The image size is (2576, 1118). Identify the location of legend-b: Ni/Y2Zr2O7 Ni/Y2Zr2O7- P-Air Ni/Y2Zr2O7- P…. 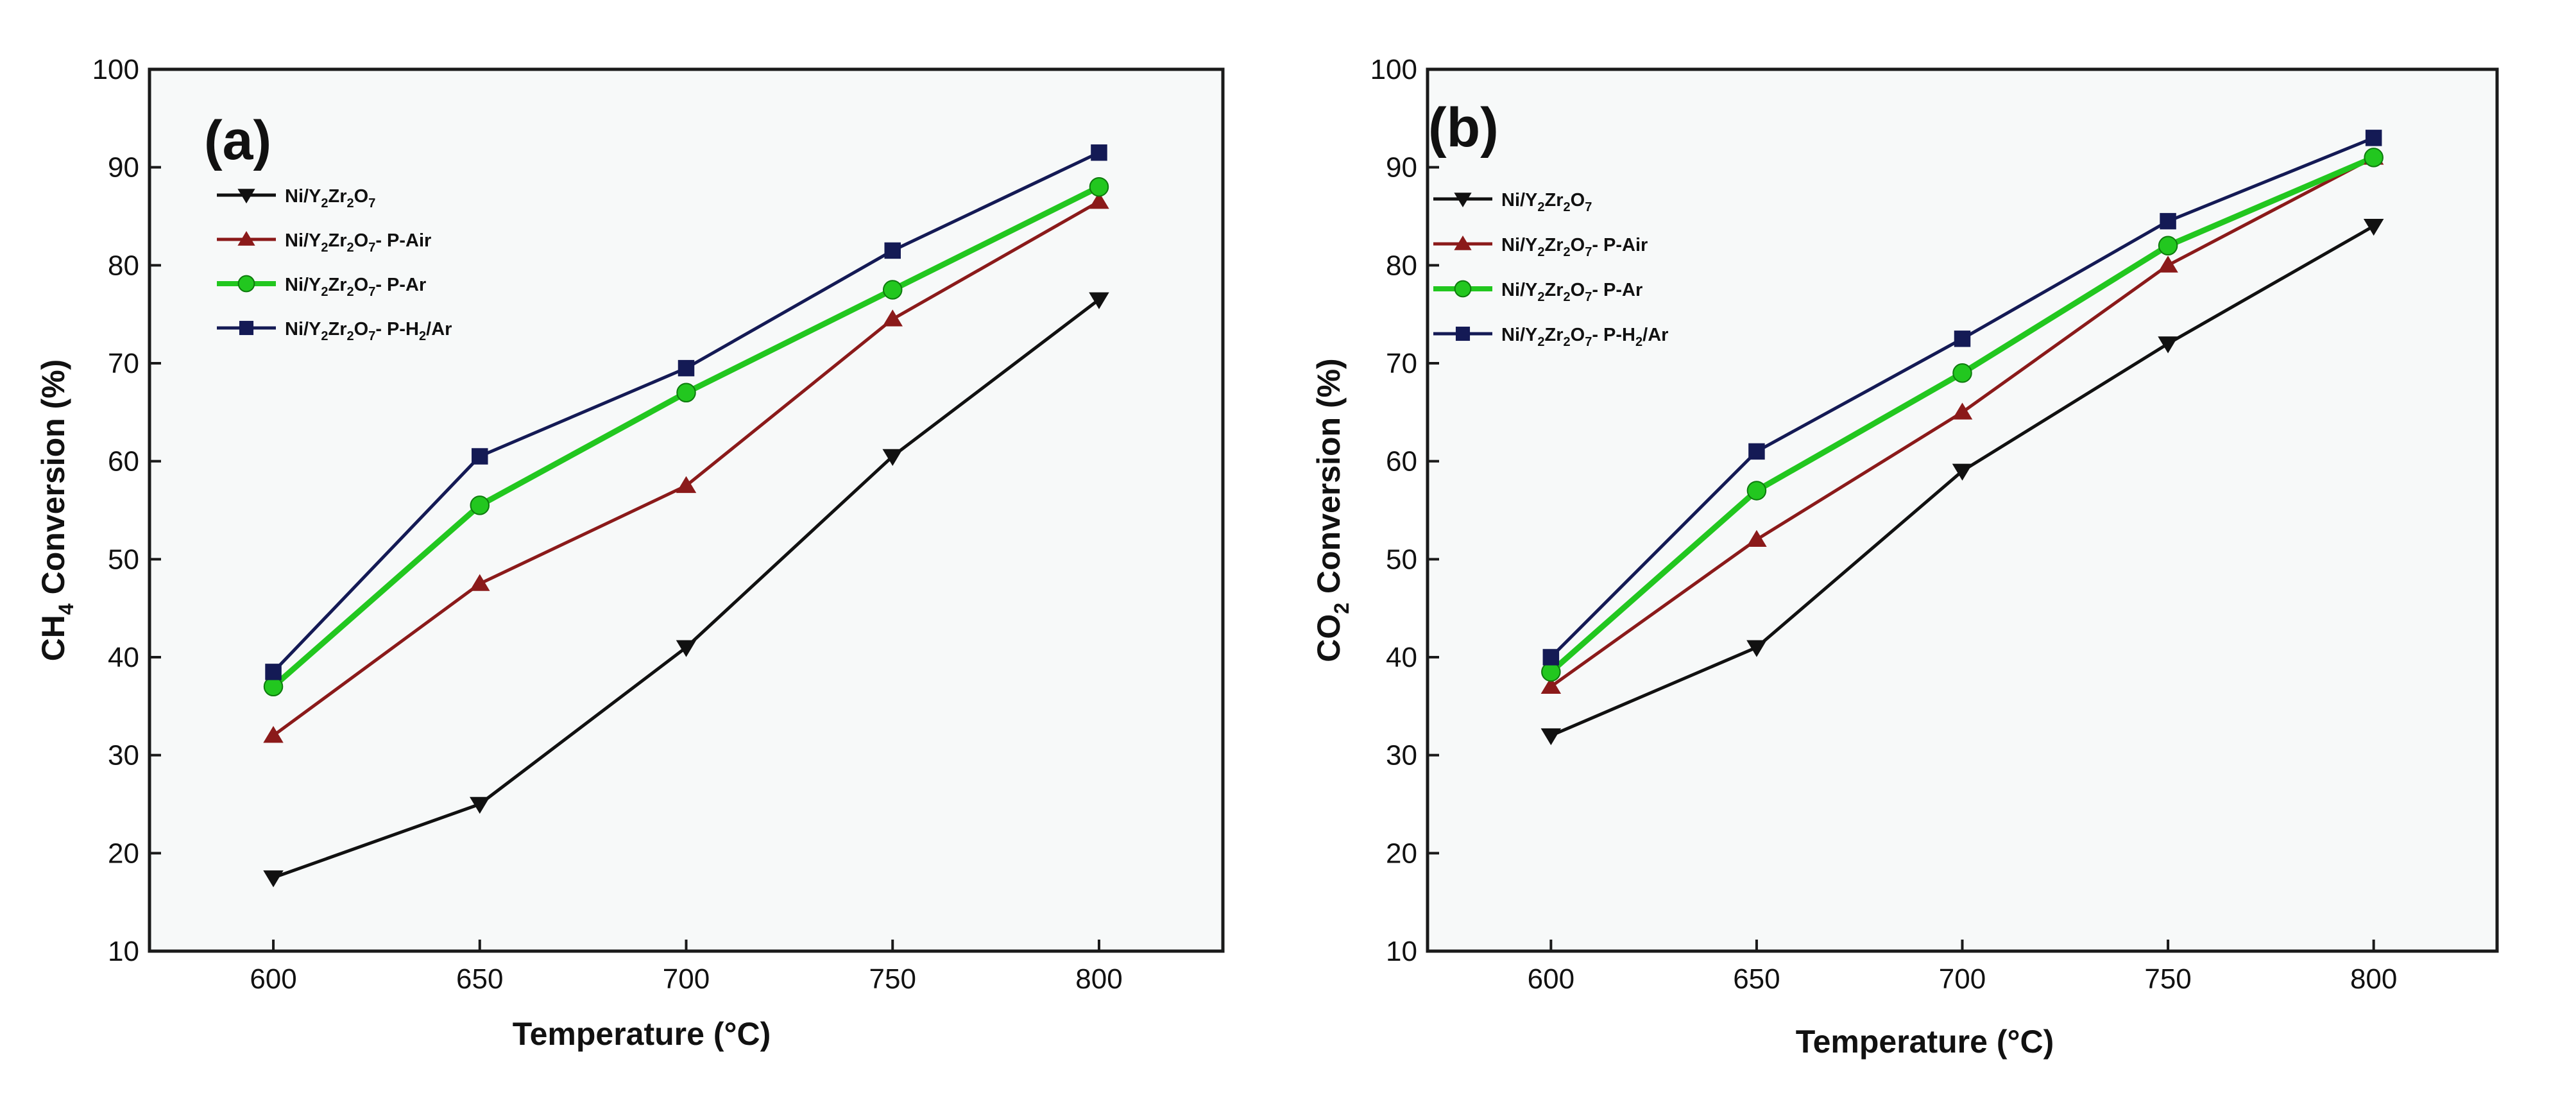
(1550, 269).